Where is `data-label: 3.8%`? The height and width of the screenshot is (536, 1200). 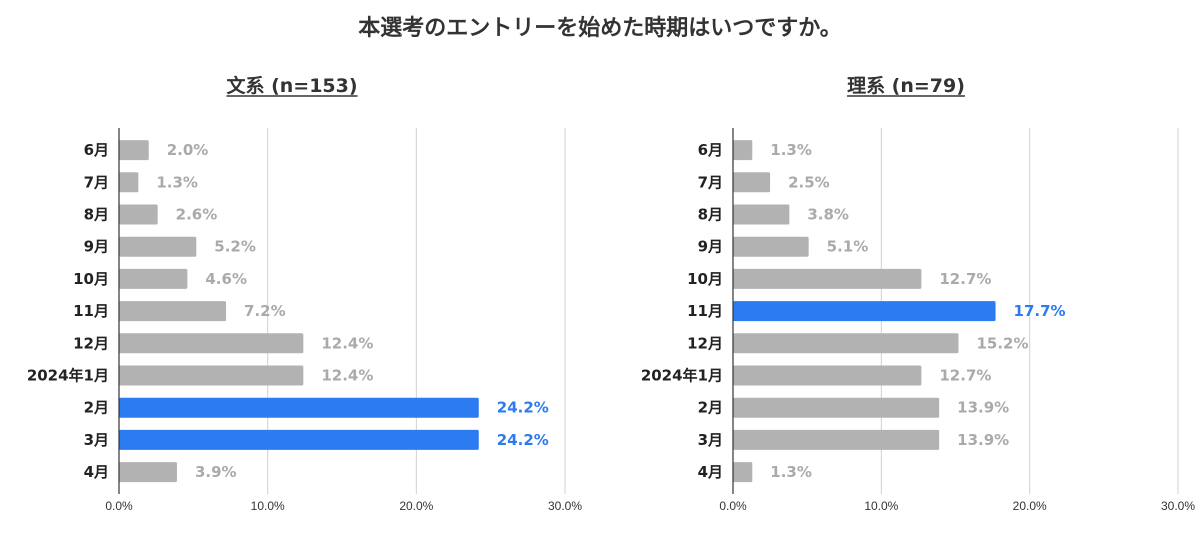 data-label: 3.8% is located at coordinates (828, 215).